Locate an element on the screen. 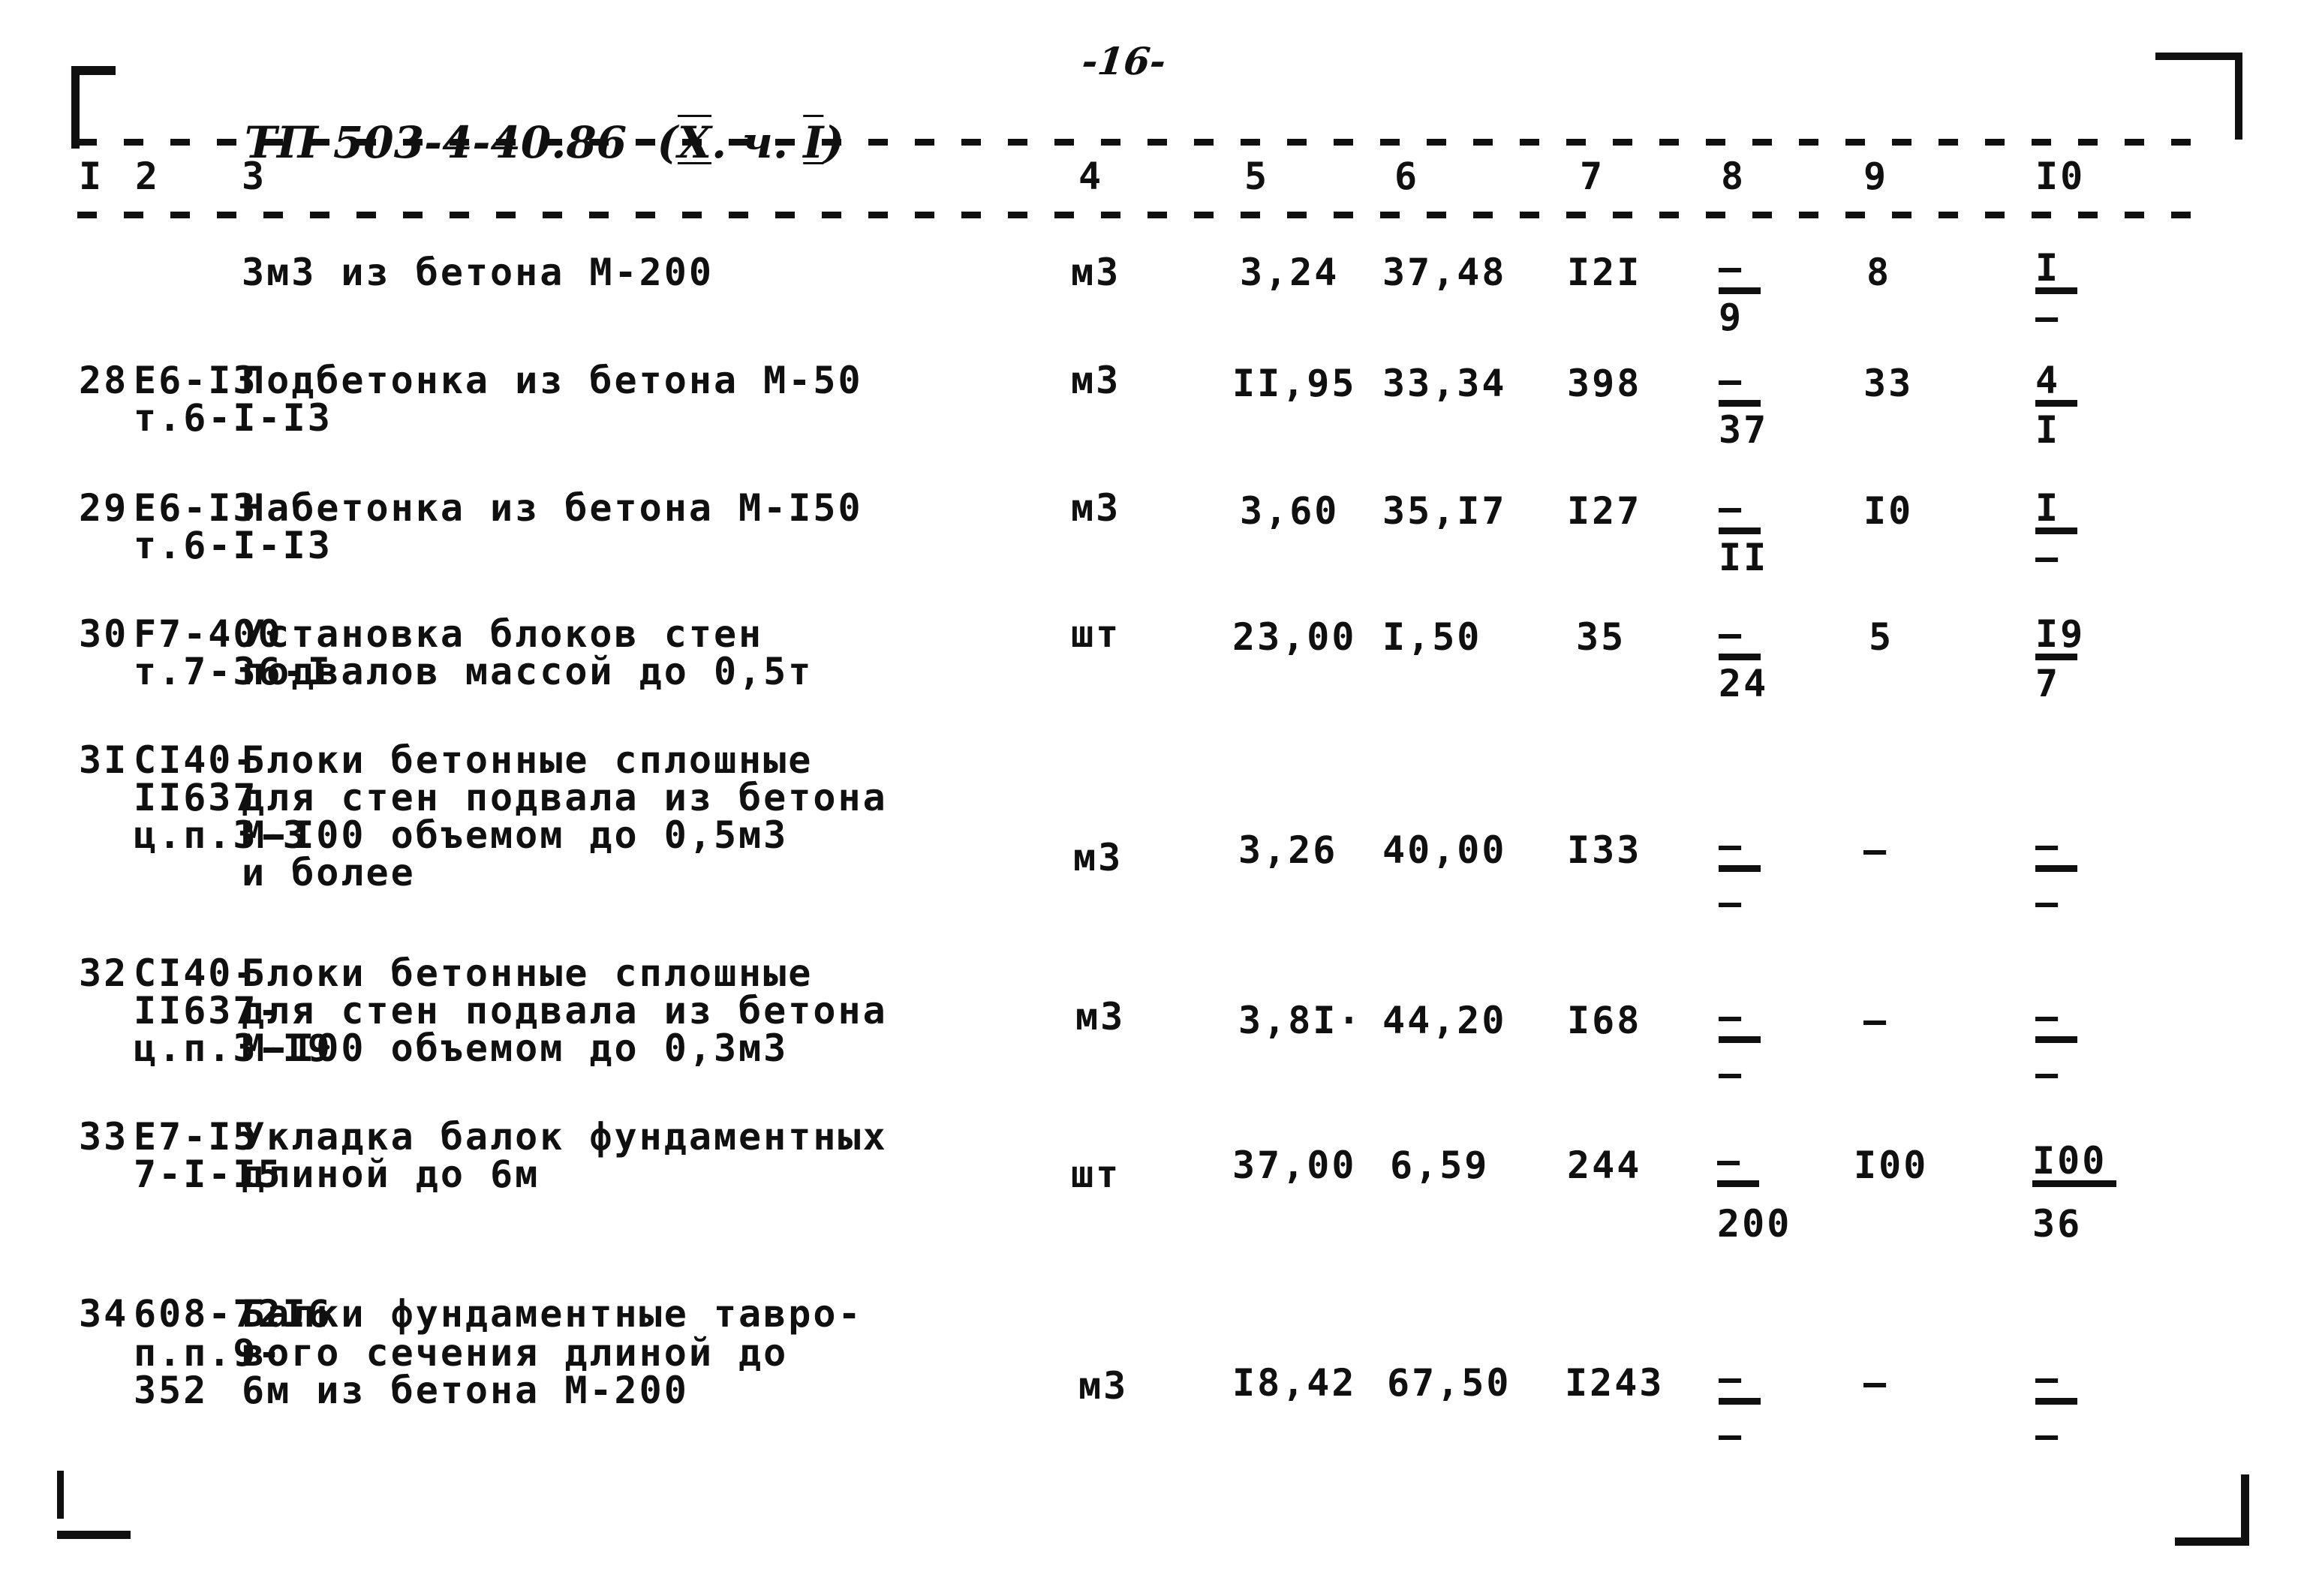 This screenshot has height=1596, width=2304. code-line: II637- is located at coordinates (208, 1011).